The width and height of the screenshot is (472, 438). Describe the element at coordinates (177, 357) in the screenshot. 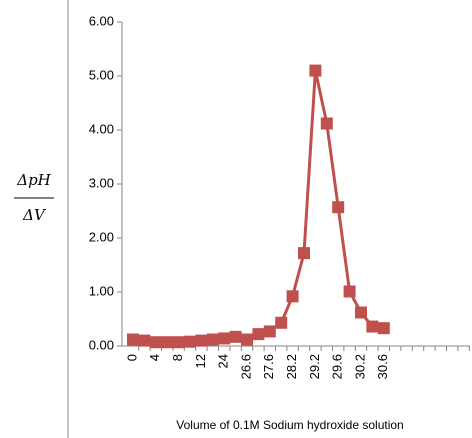

I see `x-tick-label: 8` at that location.